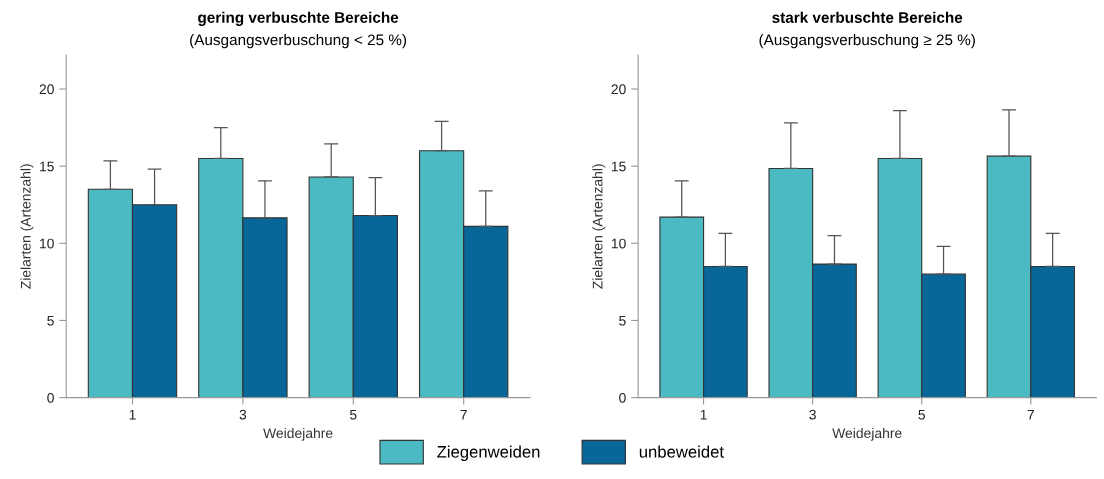 This screenshot has height=479, width=1104. Describe the element at coordinates (298, 18) in the screenshot. I see `chart-title: gering verbuschte Bereiche` at that location.